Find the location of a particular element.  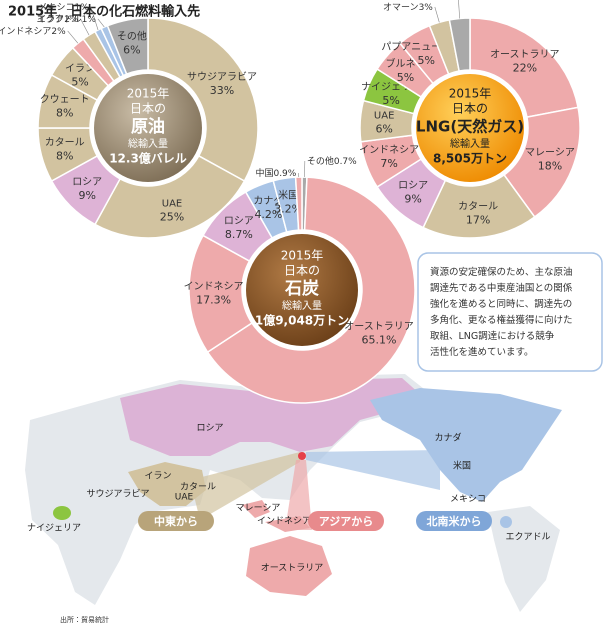

region-north-america is located at coordinates (466, 445).